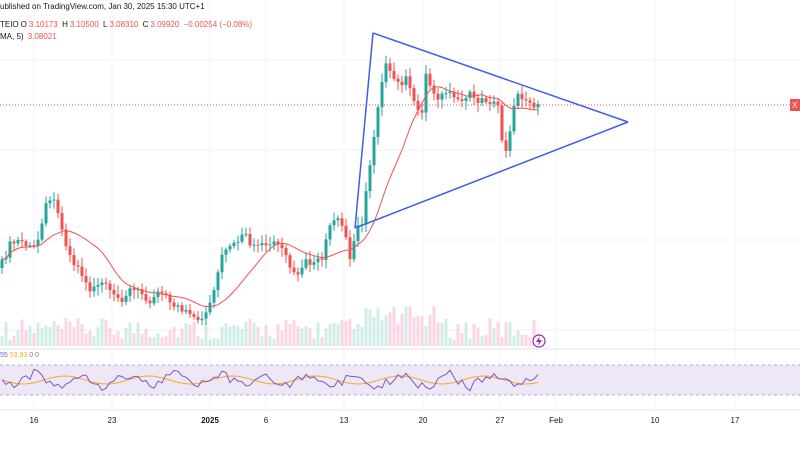 The height and width of the screenshot is (450, 800). Describe the element at coordinates (105, 24) in the screenshot. I see `low-label: L` at that location.